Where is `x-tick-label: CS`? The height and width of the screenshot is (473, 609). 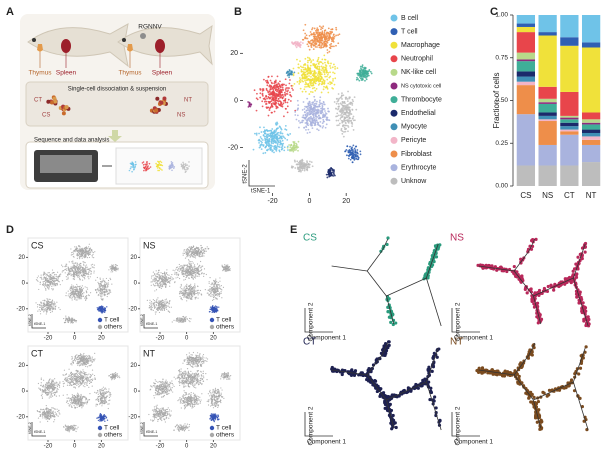 x-tick-label: CS is located at coordinates (525, 195).